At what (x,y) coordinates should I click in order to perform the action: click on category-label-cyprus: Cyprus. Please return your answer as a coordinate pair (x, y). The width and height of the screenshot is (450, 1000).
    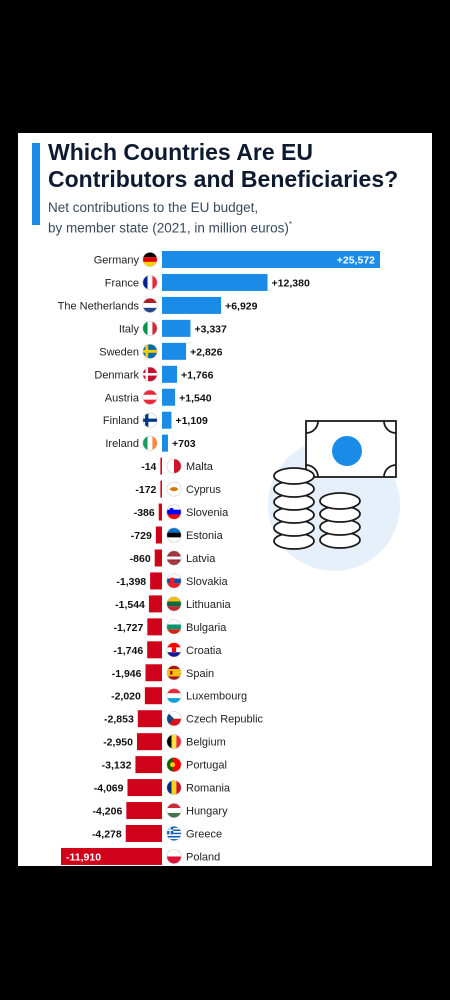
    Looking at the image, I should click on (203, 490).